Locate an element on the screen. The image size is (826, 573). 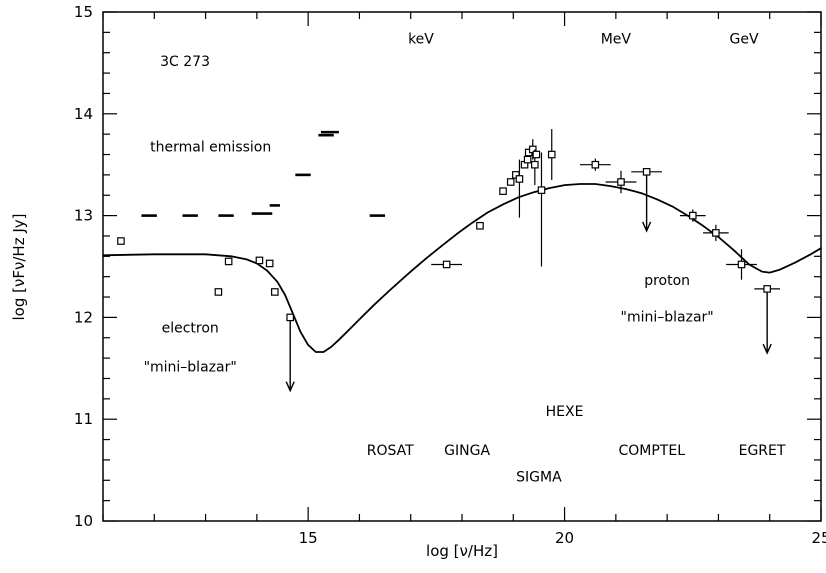
chart-annotation: MeV is located at coordinates (616, 40).